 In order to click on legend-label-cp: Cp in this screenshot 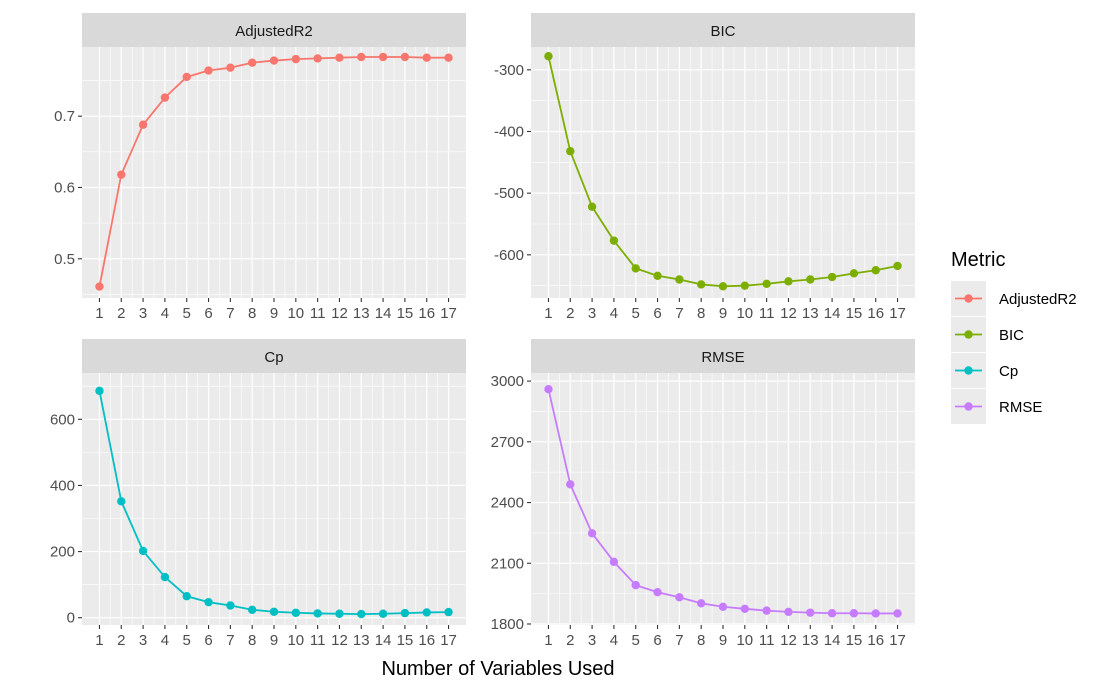, I will do `click(1008, 371)`.